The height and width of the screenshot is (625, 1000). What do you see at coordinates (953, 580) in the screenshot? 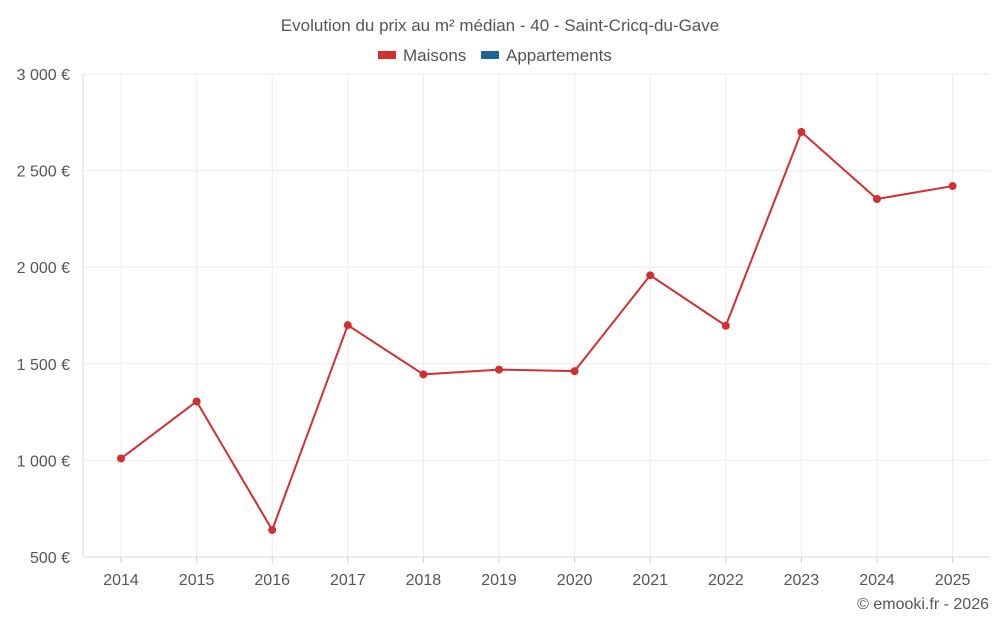
I see `x-tick-label: 2025` at bounding box center [953, 580].